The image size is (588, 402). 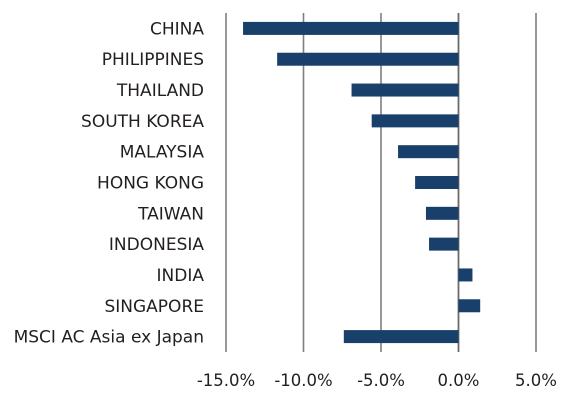 What do you see at coordinates (162, 153) in the screenshot?
I see `category-label: MALAYSIA` at bounding box center [162, 153].